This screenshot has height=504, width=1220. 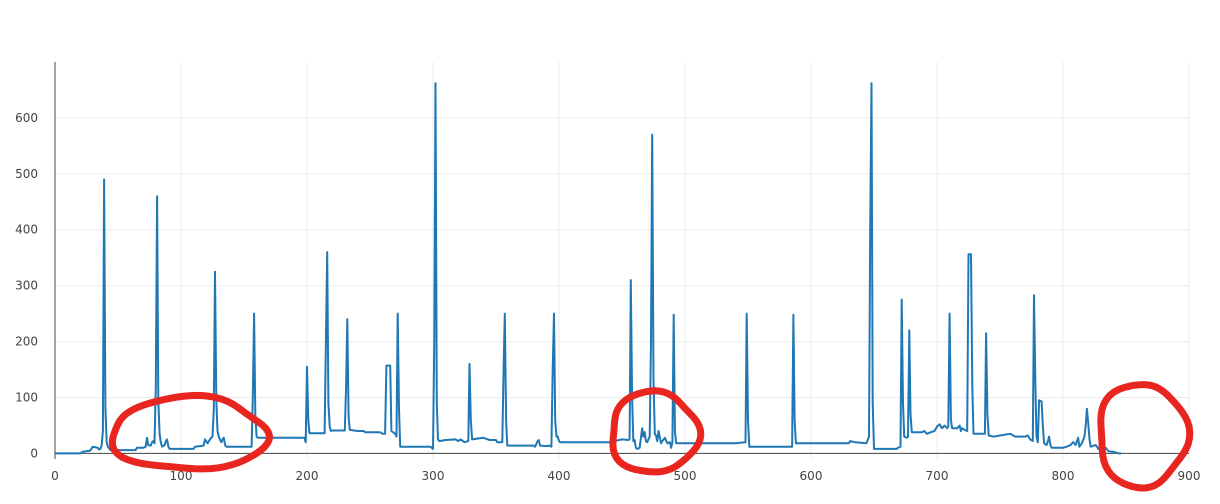 I want to click on x-tick-label: 400, so click(x=559, y=476).